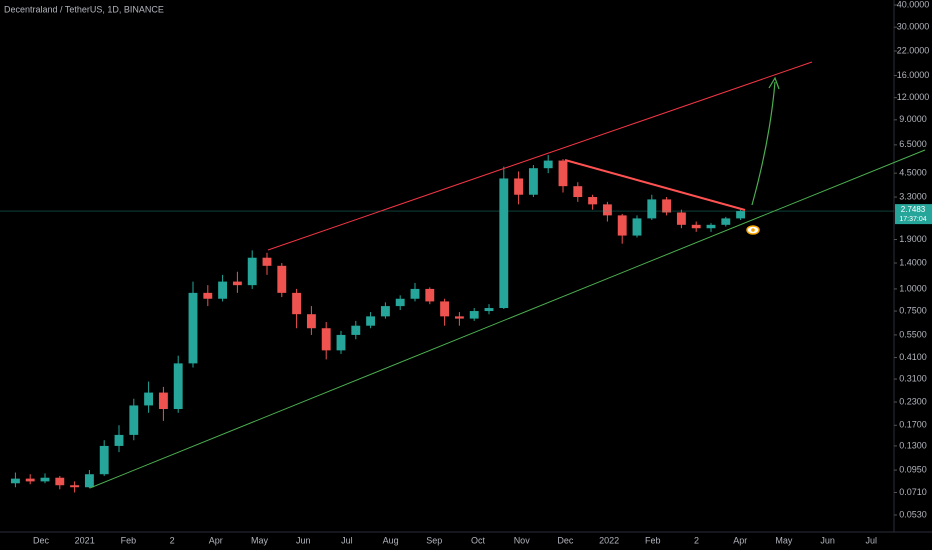 The image size is (932, 550). Describe the element at coordinates (912, 219) in the screenshot. I see `countdown-label: 17:37:04` at that location.